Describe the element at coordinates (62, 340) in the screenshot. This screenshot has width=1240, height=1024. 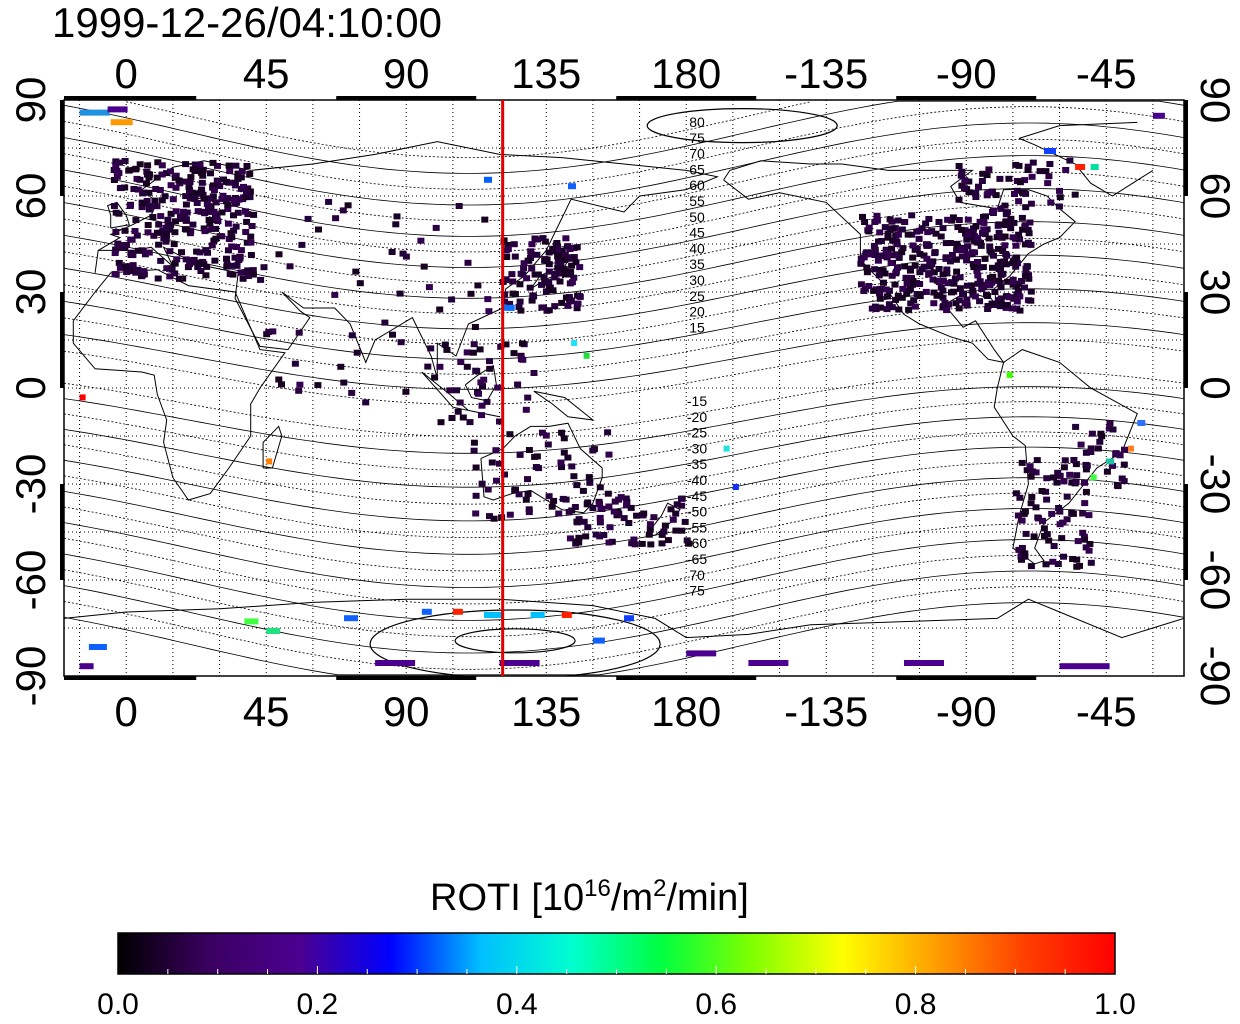
I see `frame-bar-left` at that location.